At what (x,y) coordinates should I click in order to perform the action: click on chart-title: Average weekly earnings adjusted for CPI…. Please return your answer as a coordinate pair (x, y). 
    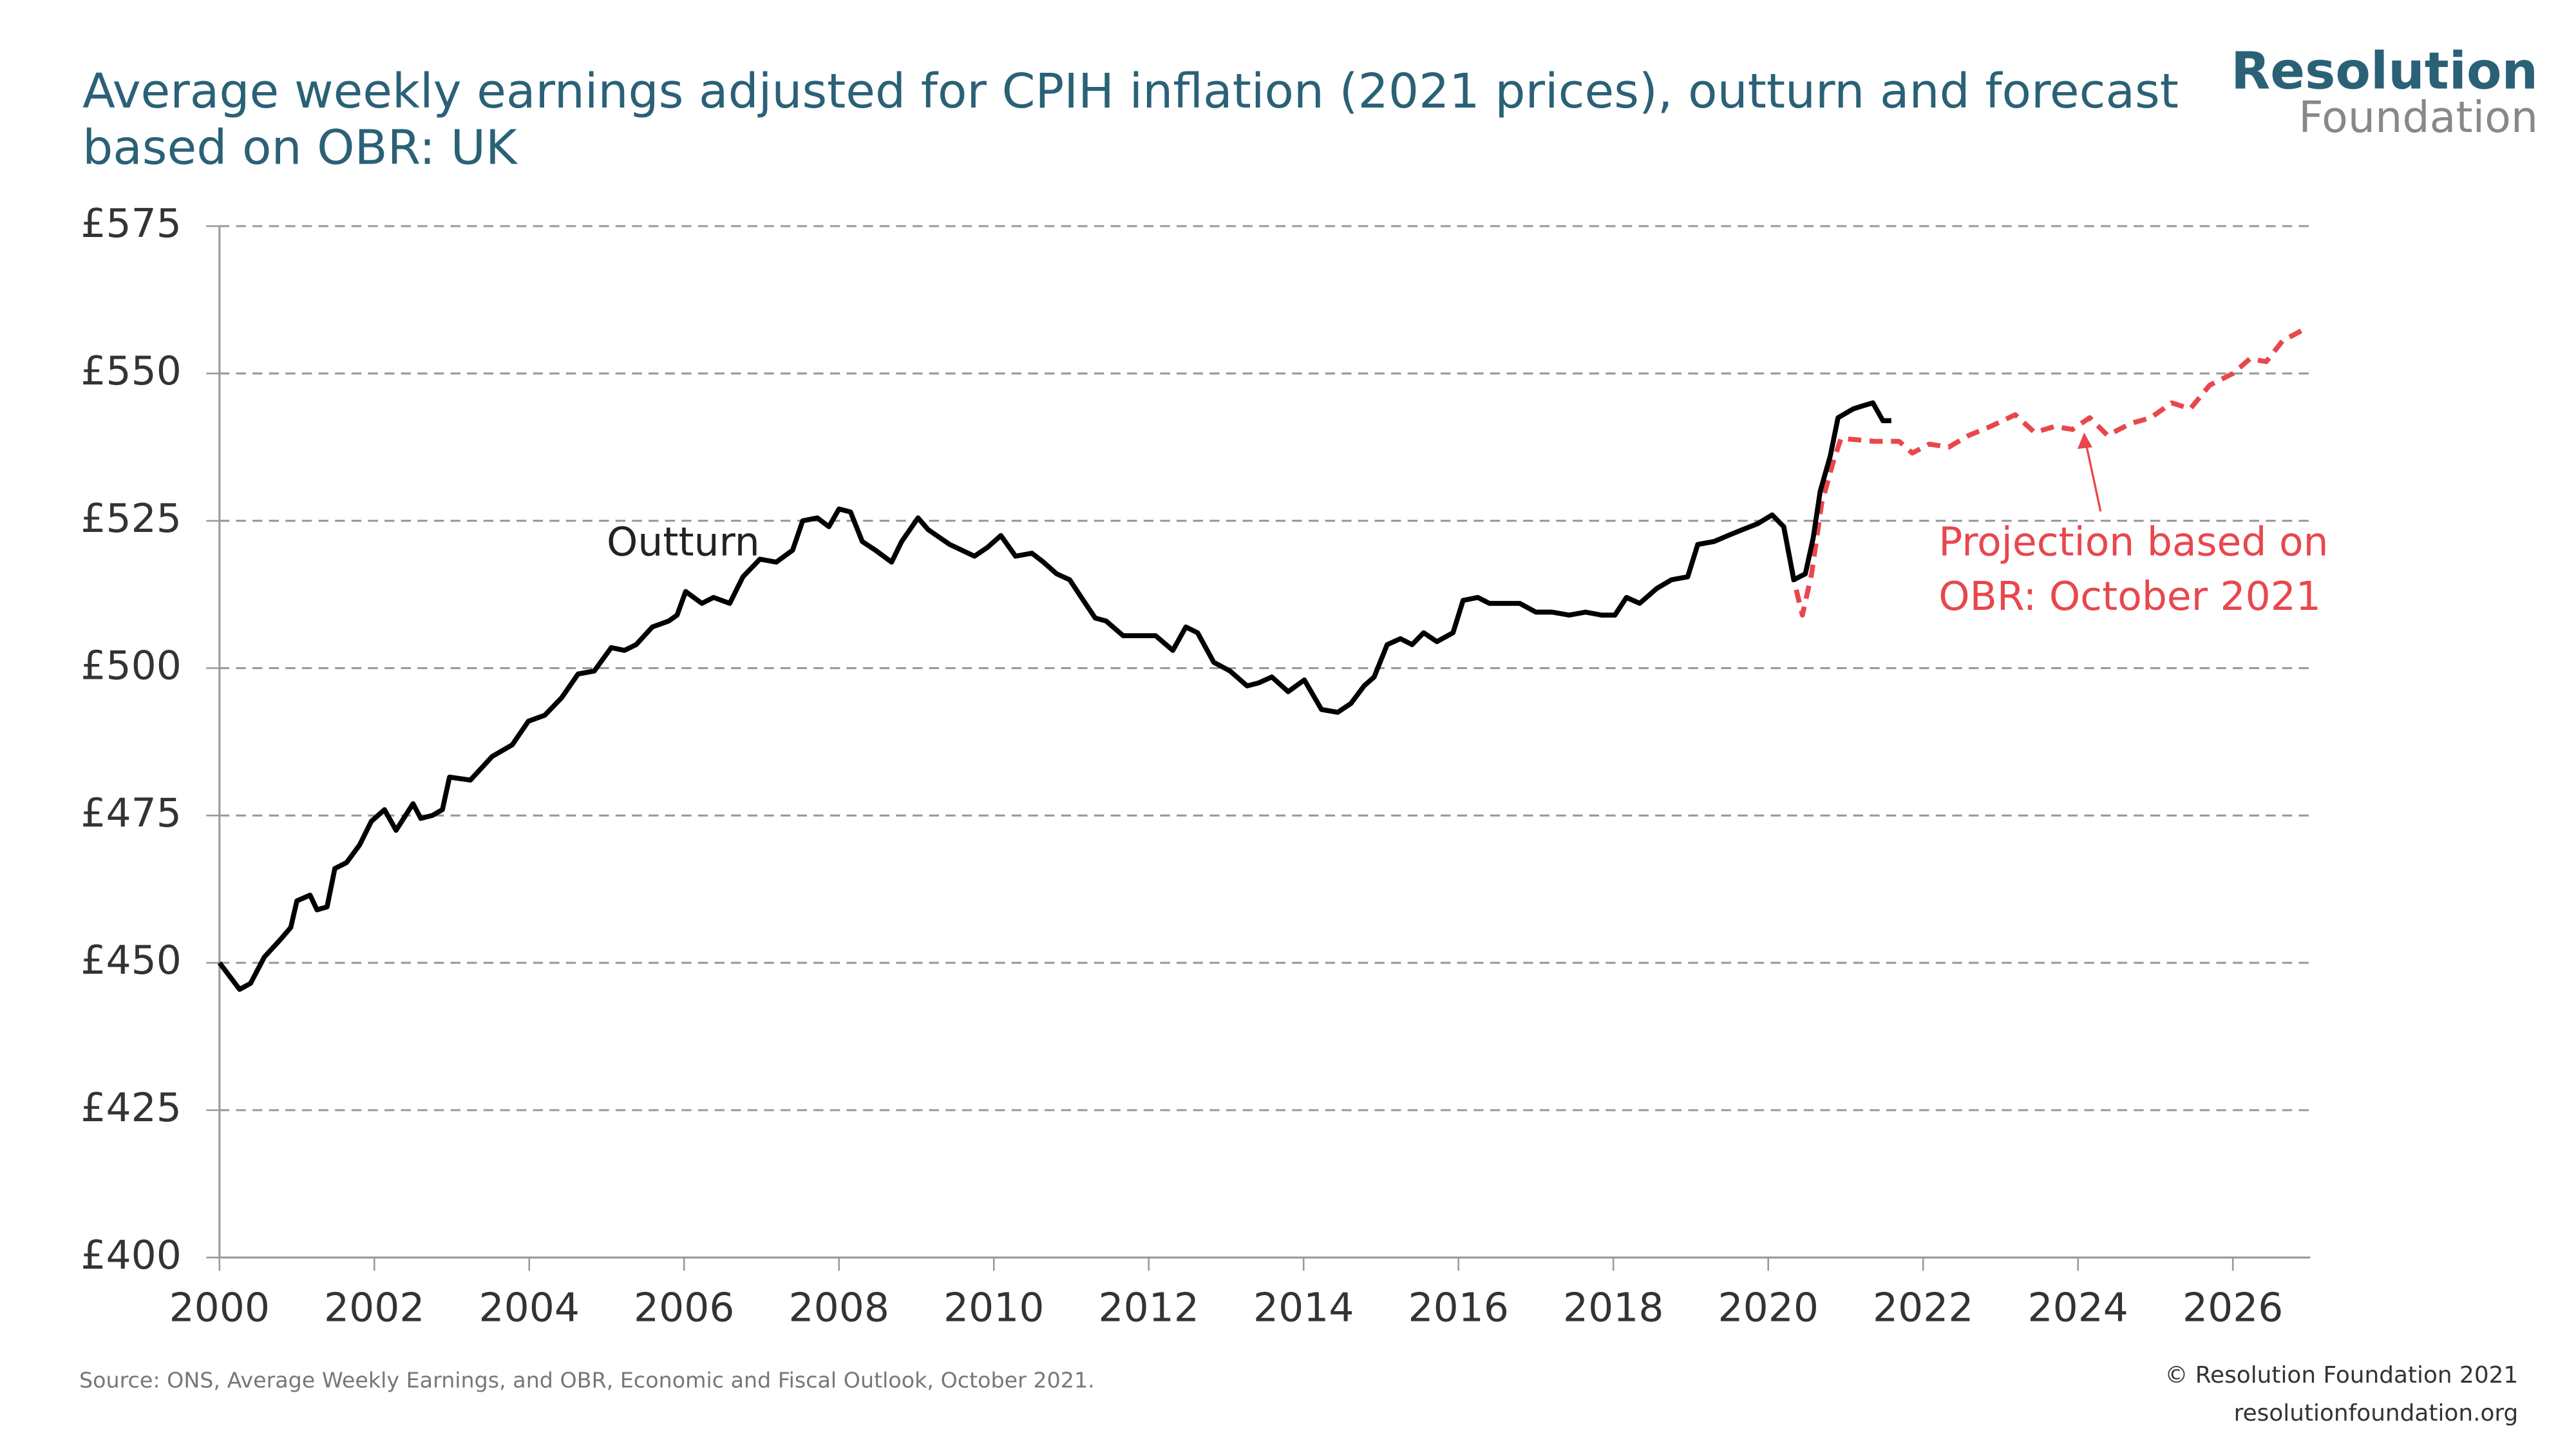
    Looking at the image, I should click on (1130, 119).